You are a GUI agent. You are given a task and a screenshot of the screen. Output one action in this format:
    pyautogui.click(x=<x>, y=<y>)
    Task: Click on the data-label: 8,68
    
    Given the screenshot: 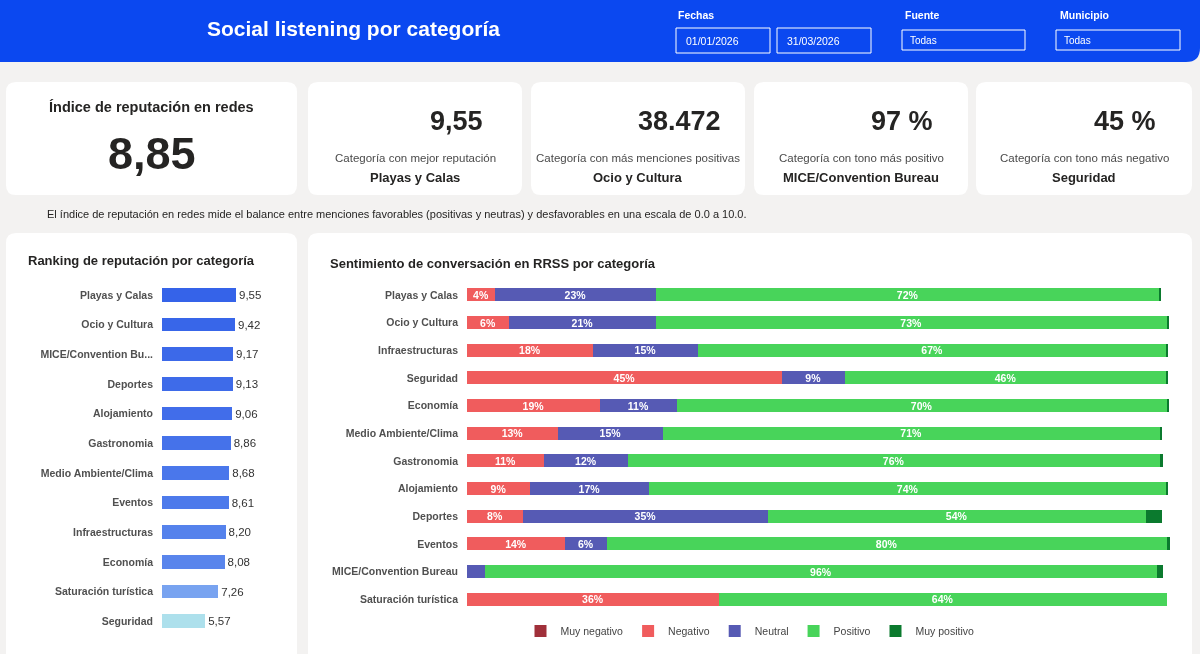 What is the action you would take?
    pyautogui.click(x=243, y=472)
    